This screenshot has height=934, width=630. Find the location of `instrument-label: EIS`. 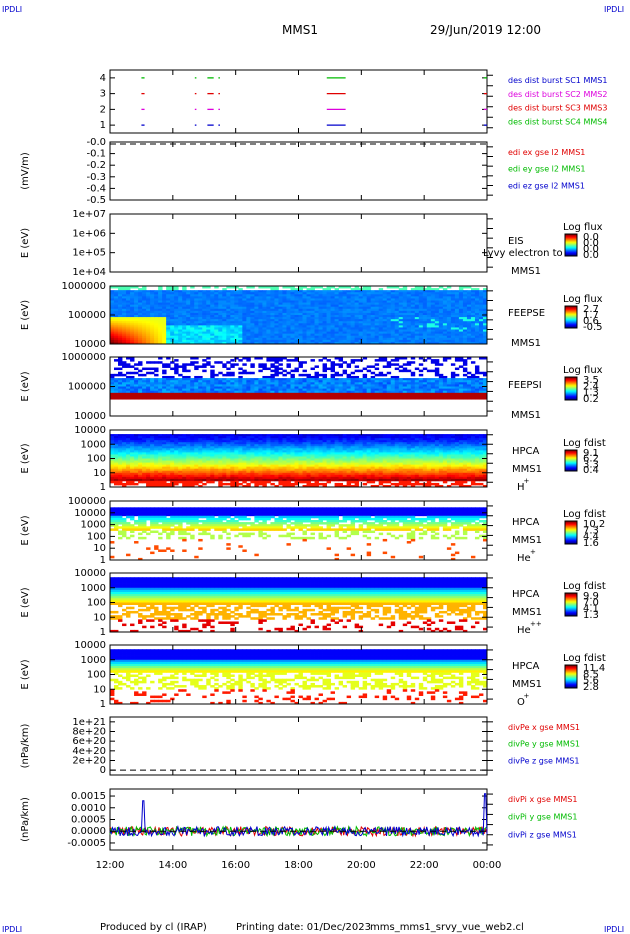

instrument-label: EIS is located at coordinates (516, 241).